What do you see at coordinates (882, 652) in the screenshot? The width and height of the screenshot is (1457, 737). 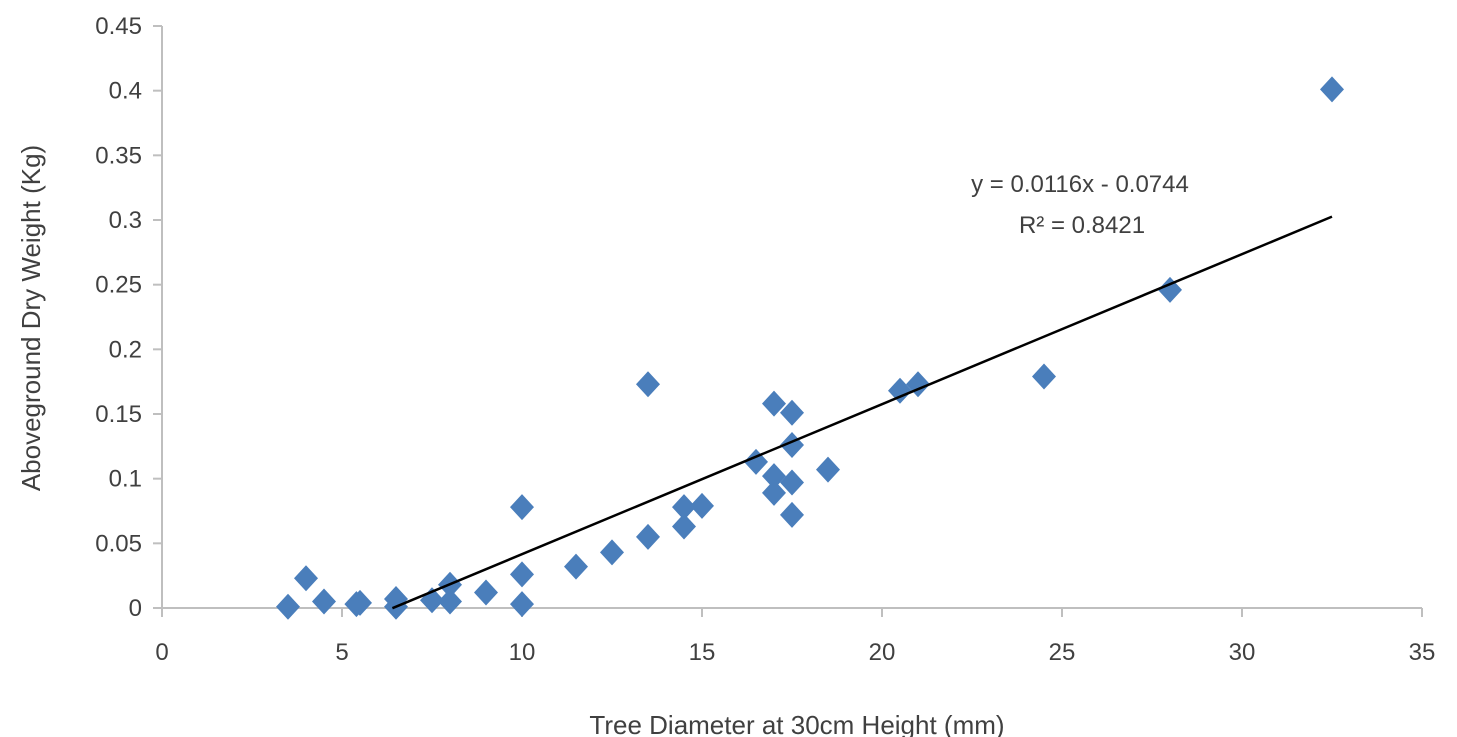 I see `x-tick-label: 20` at bounding box center [882, 652].